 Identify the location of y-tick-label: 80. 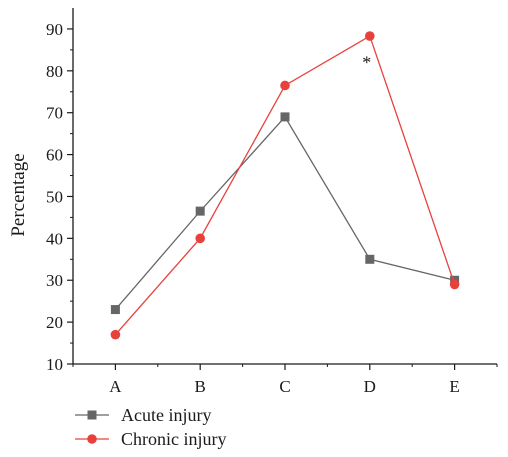
(54, 71).